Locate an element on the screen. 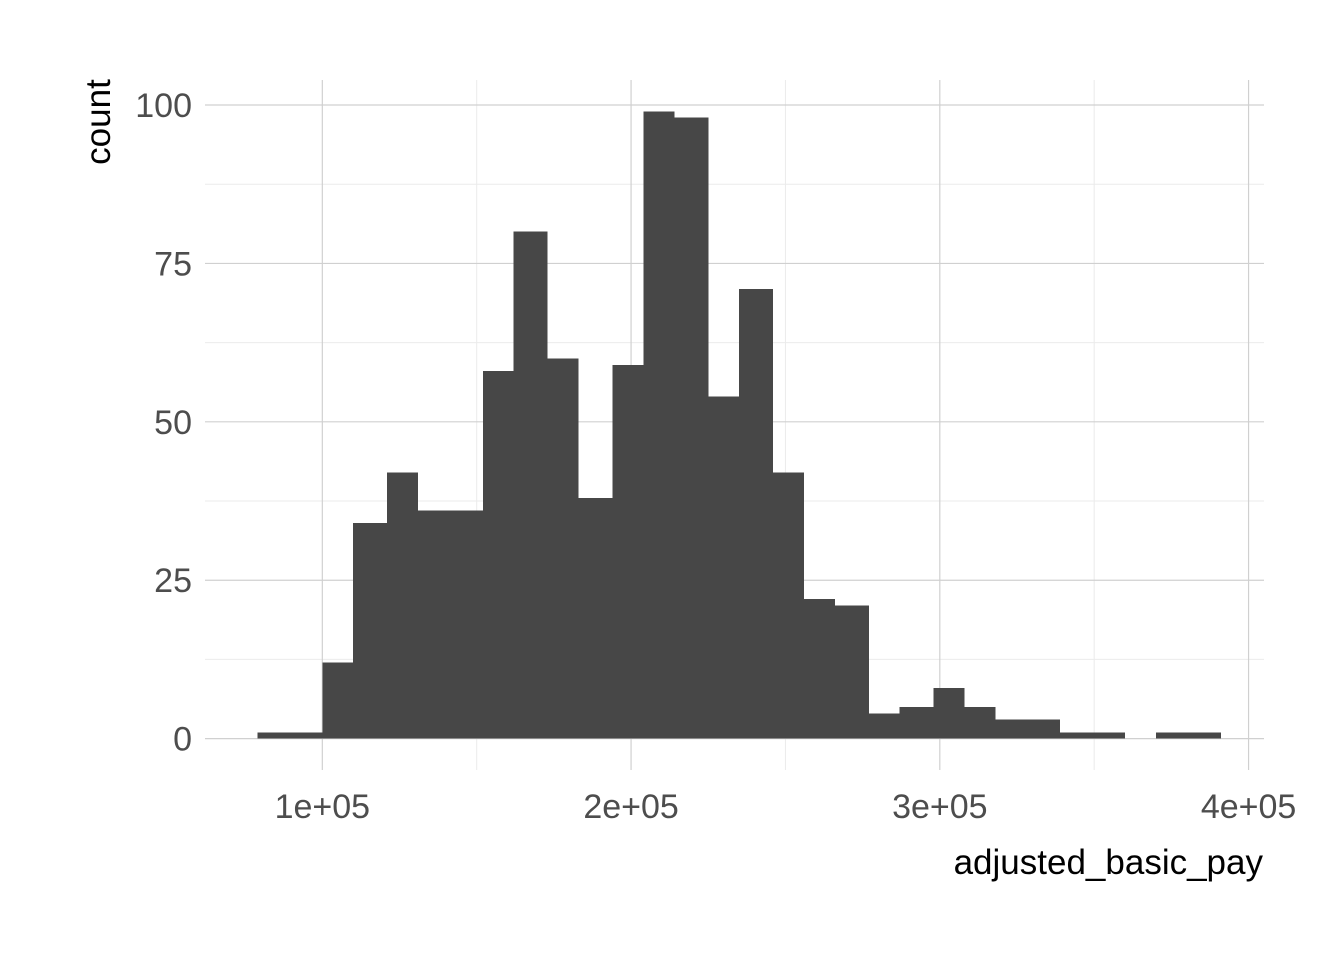 Image resolution: width=1344 pixels, height=960 pixels. y-axis-tick-labels: 0 25 50 75 100 is located at coordinates (163, 423).